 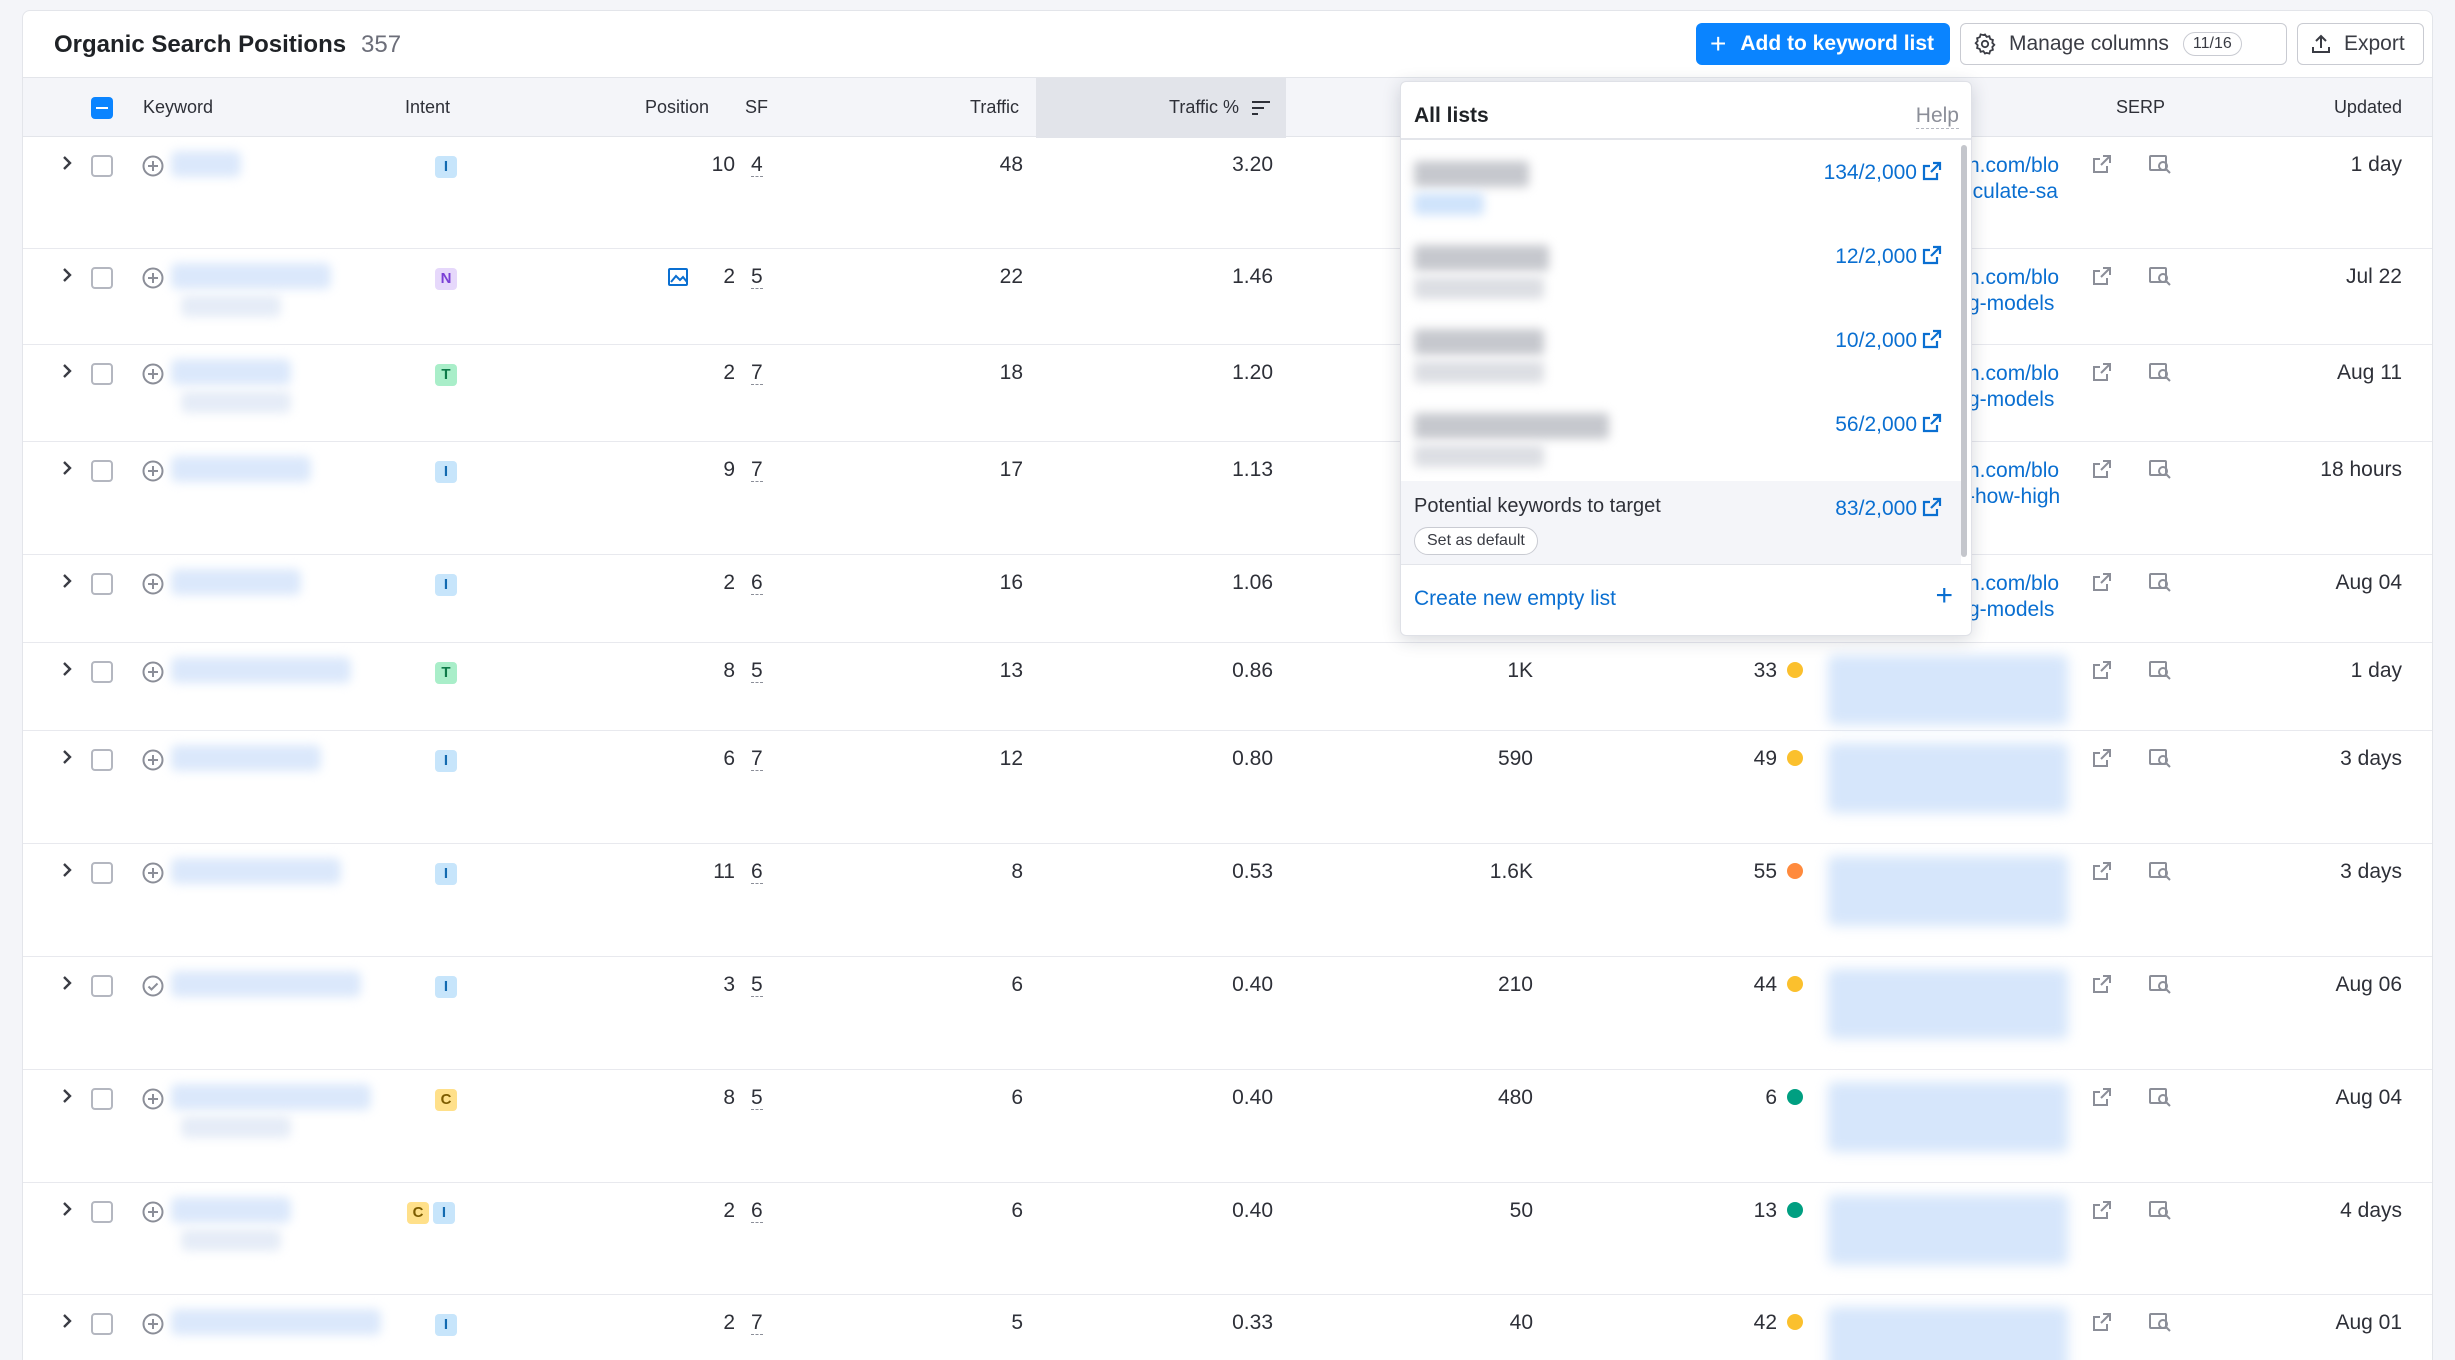 I want to click on table-row: I 3 5 6 0.40 210 44 Aug 06, so click(x=1227, y=1013).